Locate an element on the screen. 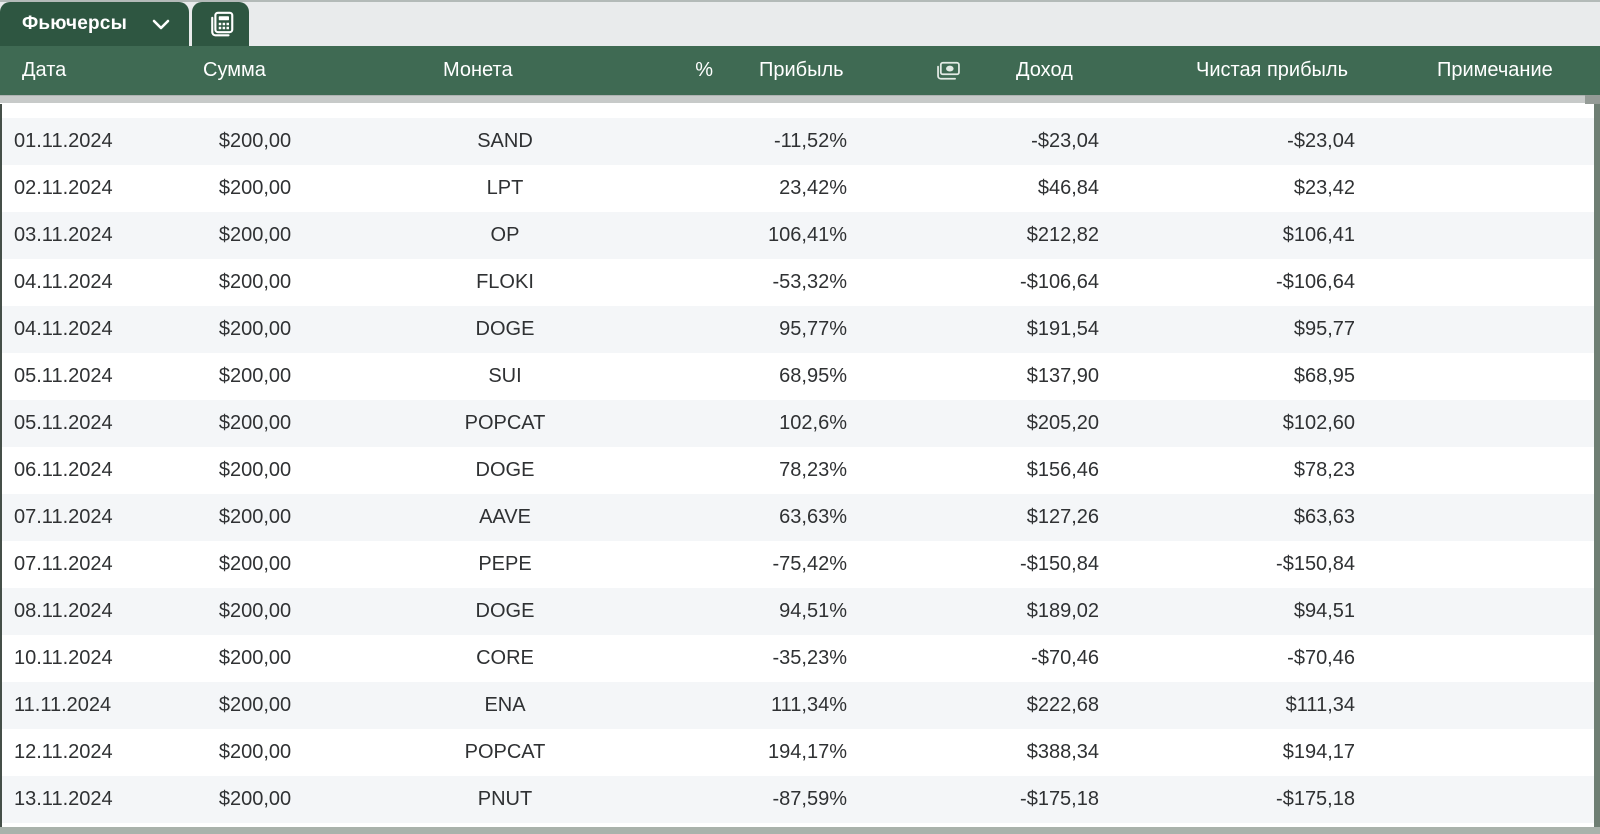  cell-income: $156,46 is located at coordinates (1062, 470).